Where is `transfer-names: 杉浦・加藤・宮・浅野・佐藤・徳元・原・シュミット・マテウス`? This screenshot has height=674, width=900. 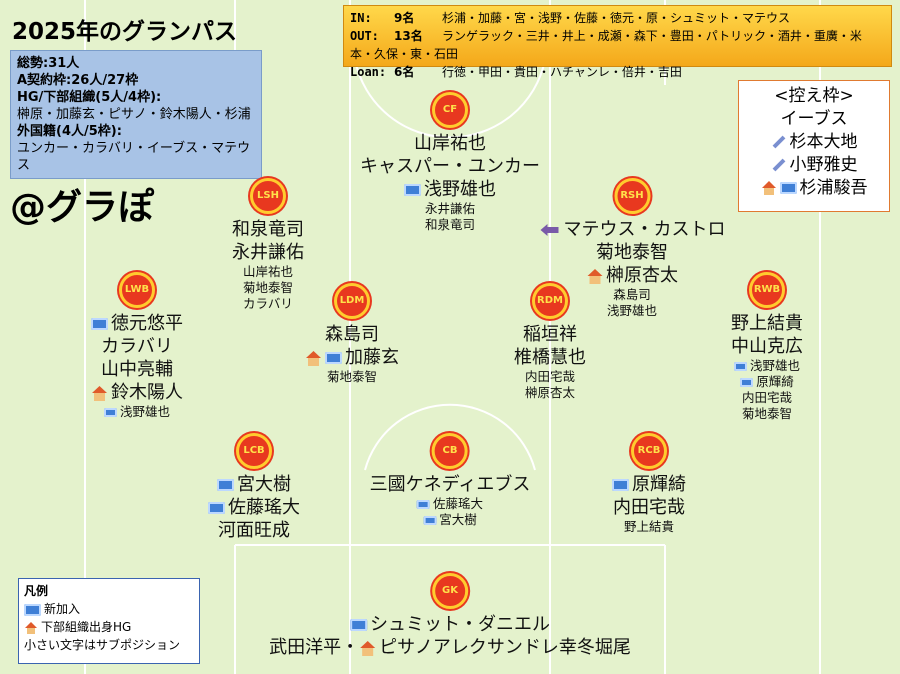
transfer-names: 杉浦・加藤・宮・浅野・佐藤・徳元・原・シュミット・マテウス is located at coordinates (616, 18).